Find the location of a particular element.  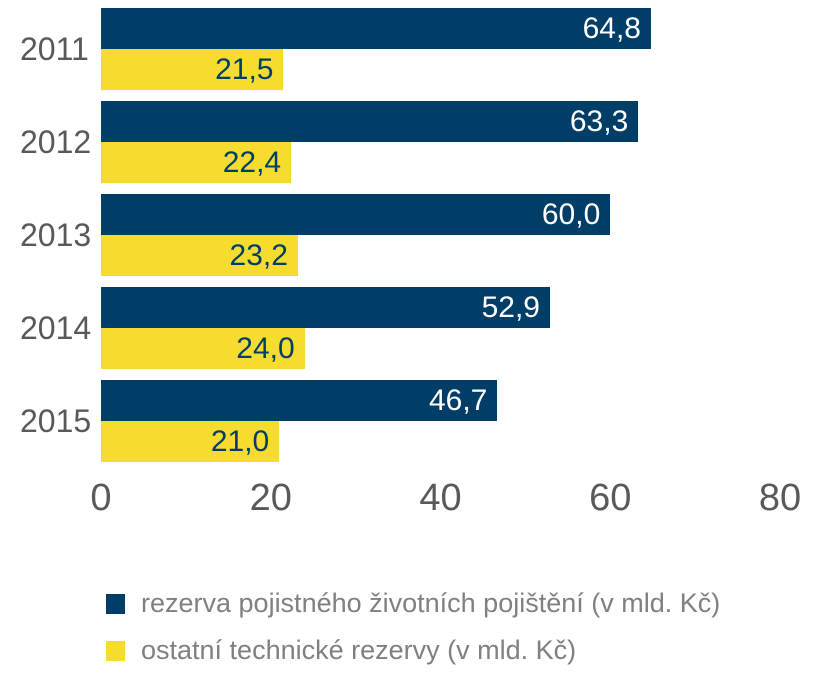

bar-group: 52,9 24,0 is located at coordinates (440, 328).